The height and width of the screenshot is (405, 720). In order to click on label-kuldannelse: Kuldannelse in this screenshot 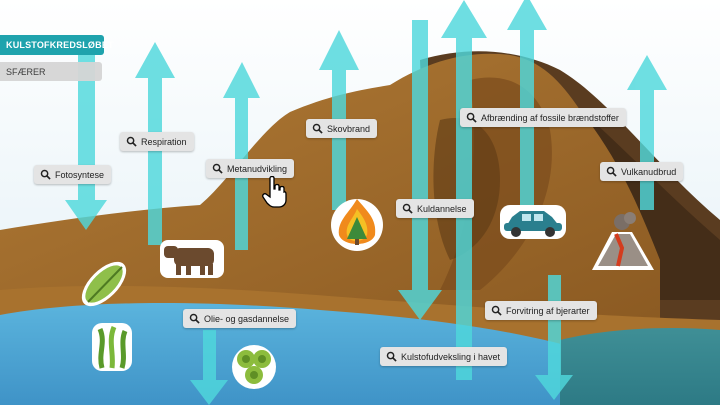, I will do `click(435, 208)`.